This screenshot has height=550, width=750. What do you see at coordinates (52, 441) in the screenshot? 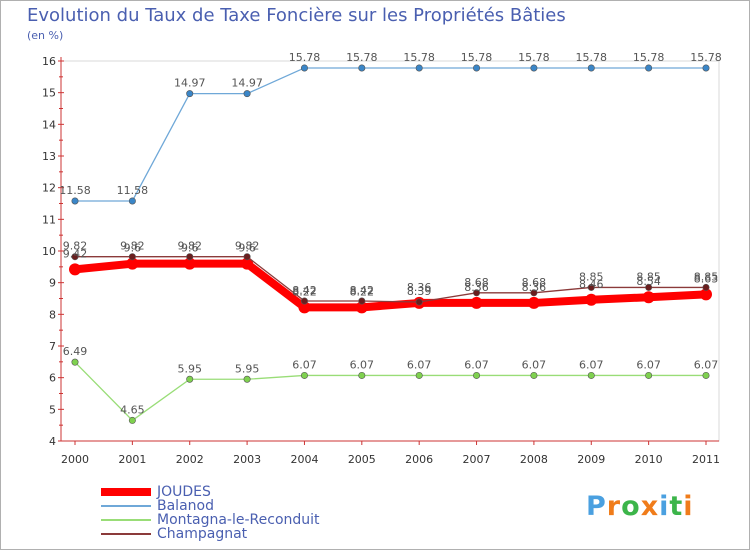
I see `y-tick-label: 4` at bounding box center [52, 441].